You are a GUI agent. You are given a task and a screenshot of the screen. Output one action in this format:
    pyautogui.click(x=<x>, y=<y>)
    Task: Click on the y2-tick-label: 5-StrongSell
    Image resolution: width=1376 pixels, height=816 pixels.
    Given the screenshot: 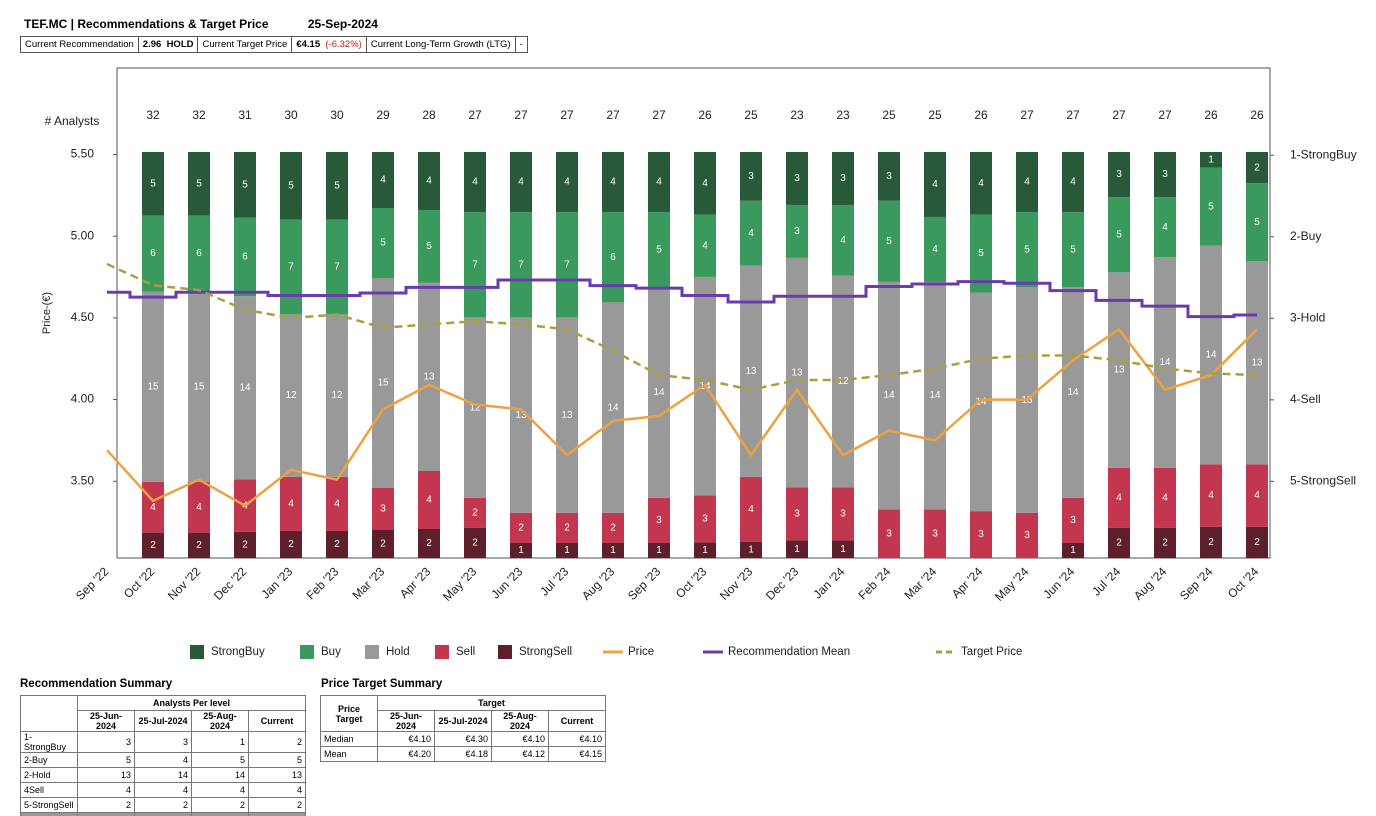 What is the action you would take?
    pyautogui.click(x=1323, y=481)
    